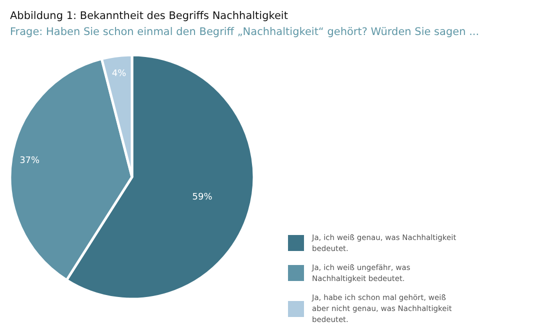  I want to click on data-label: 37%, so click(30, 161).